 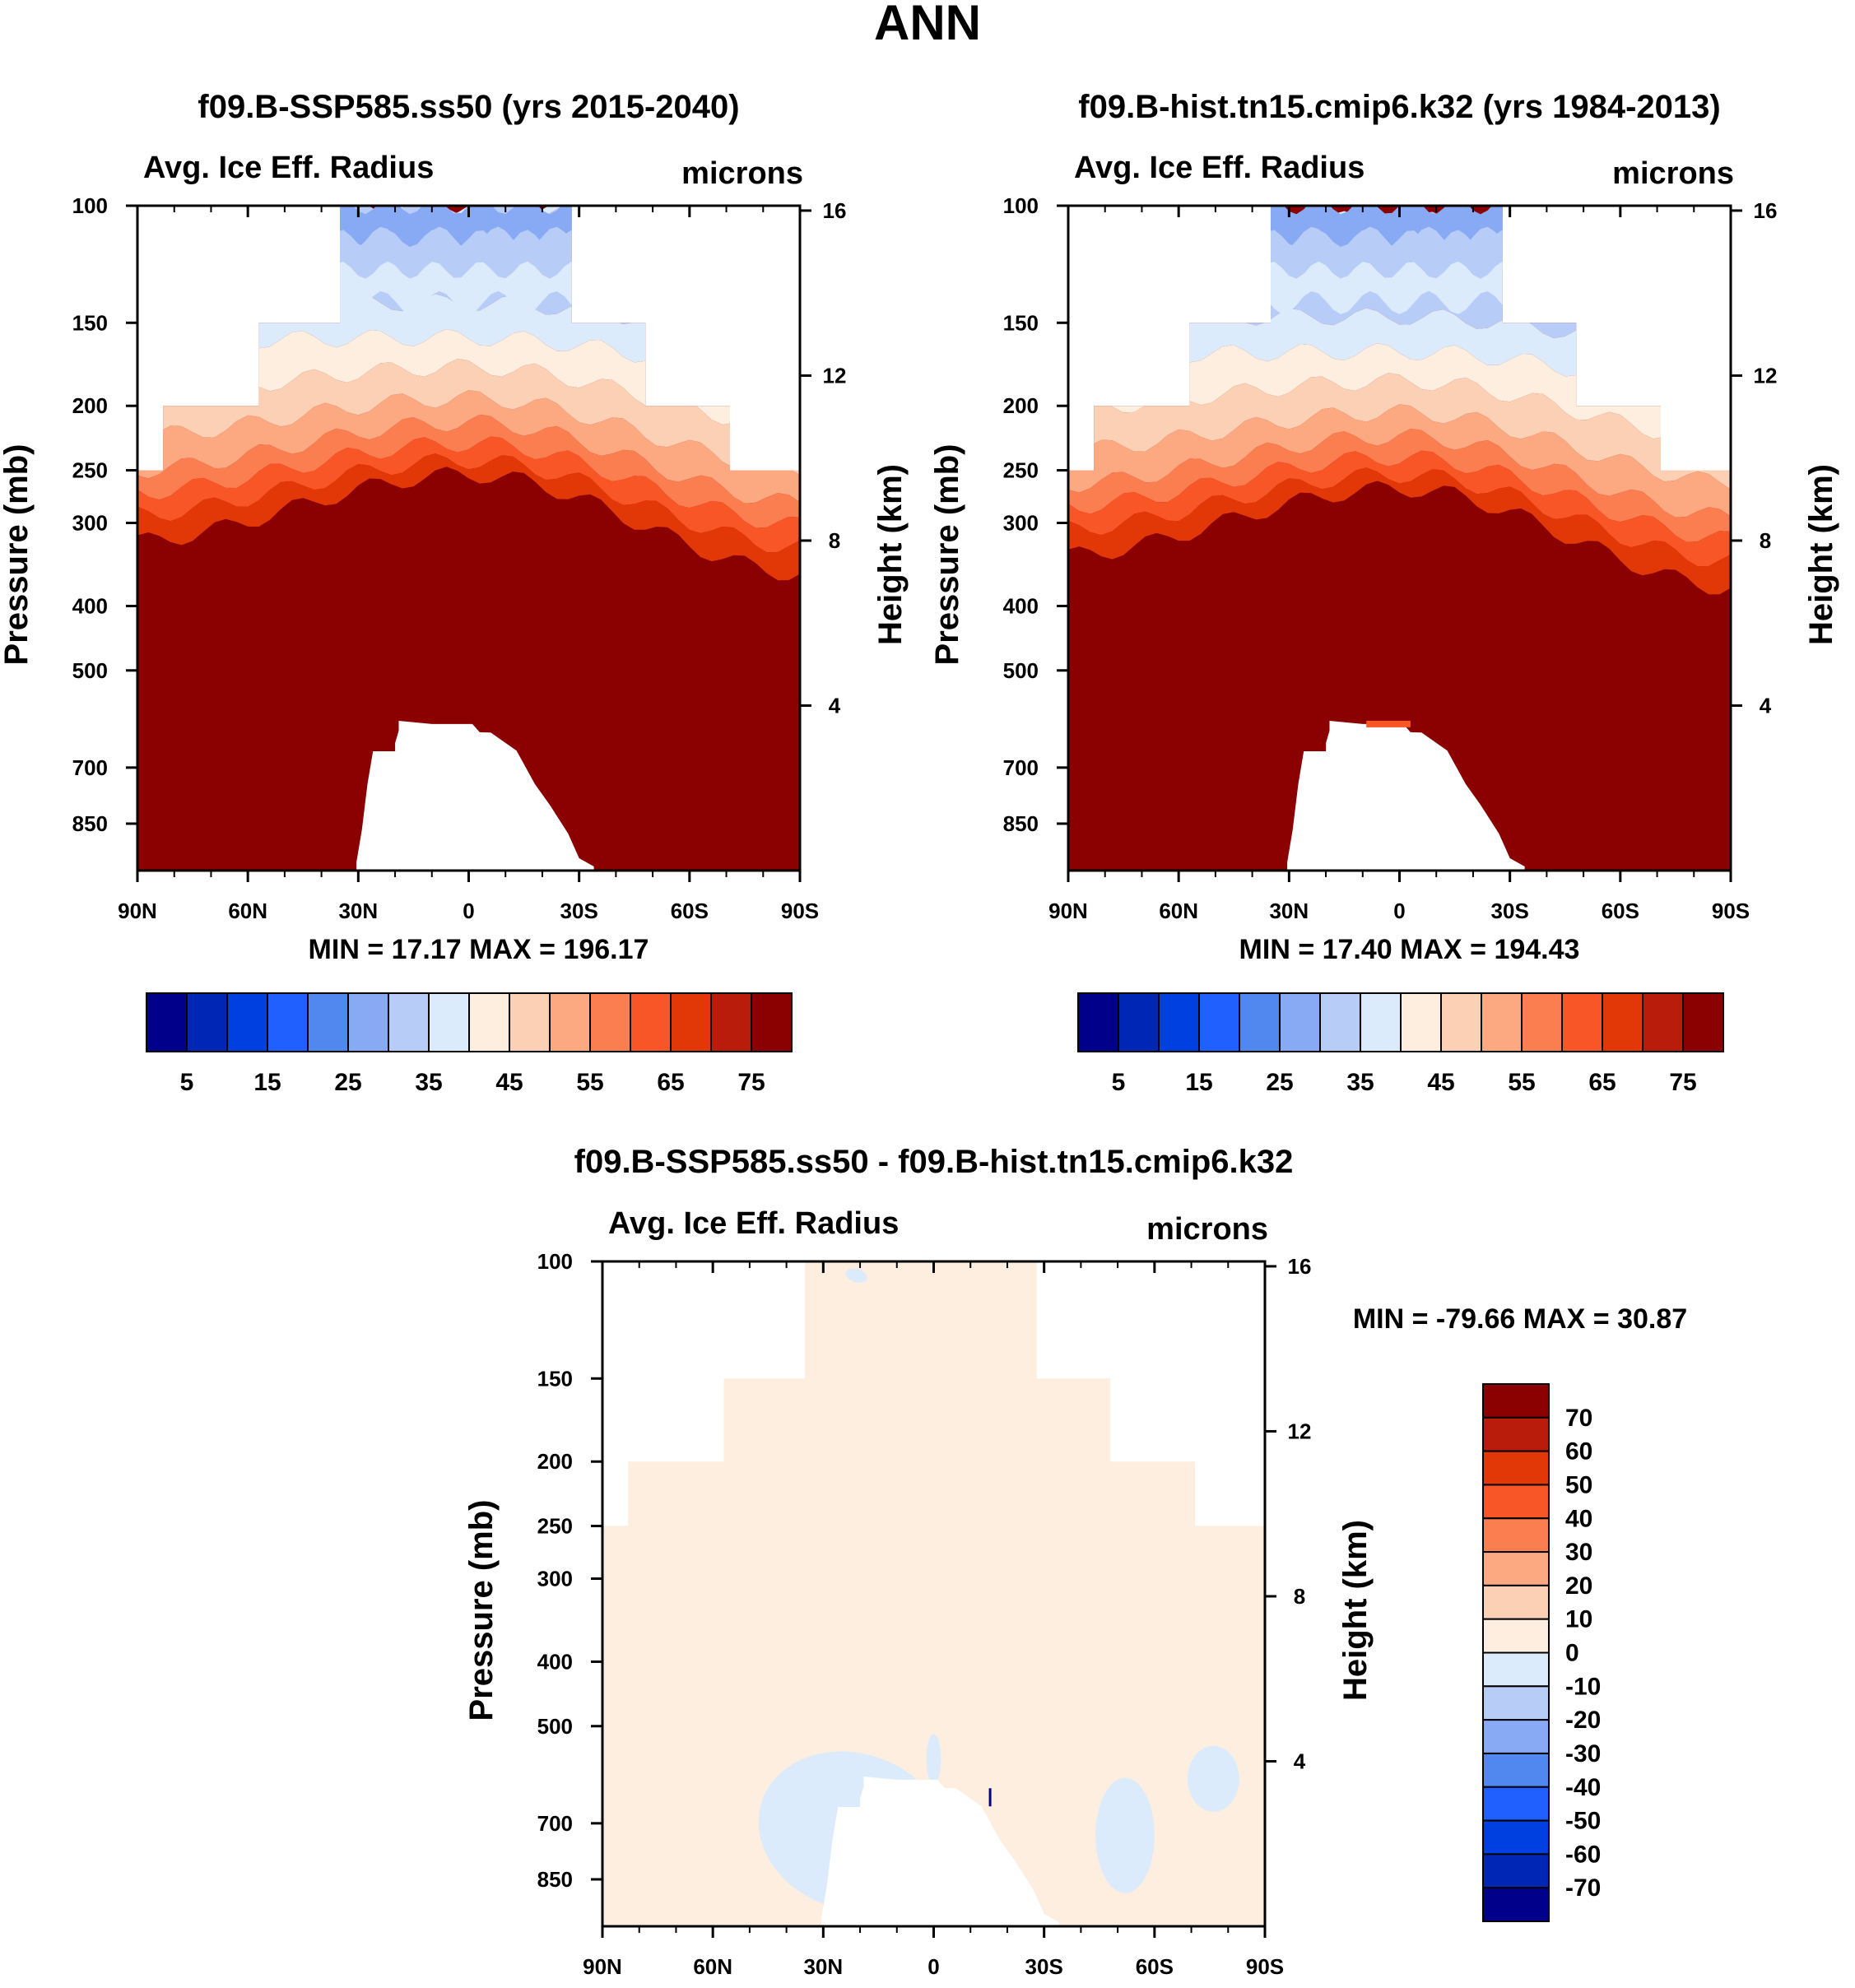 What do you see at coordinates (1119, 1082) in the screenshot?
I see `colorbar-label: 5` at bounding box center [1119, 1082].